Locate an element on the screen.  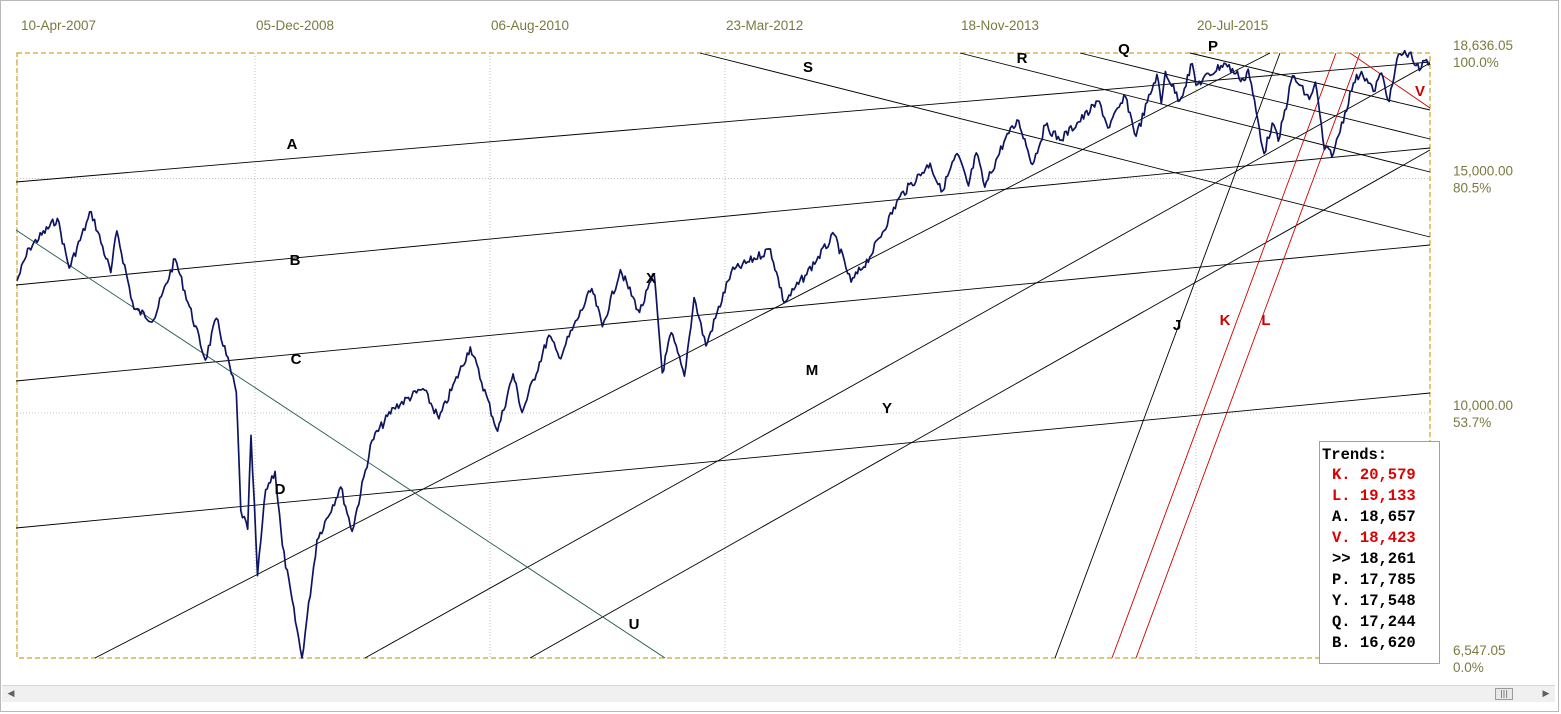
x-tick-label: 23-Mar-2012 is located at coordinates (764, 25).